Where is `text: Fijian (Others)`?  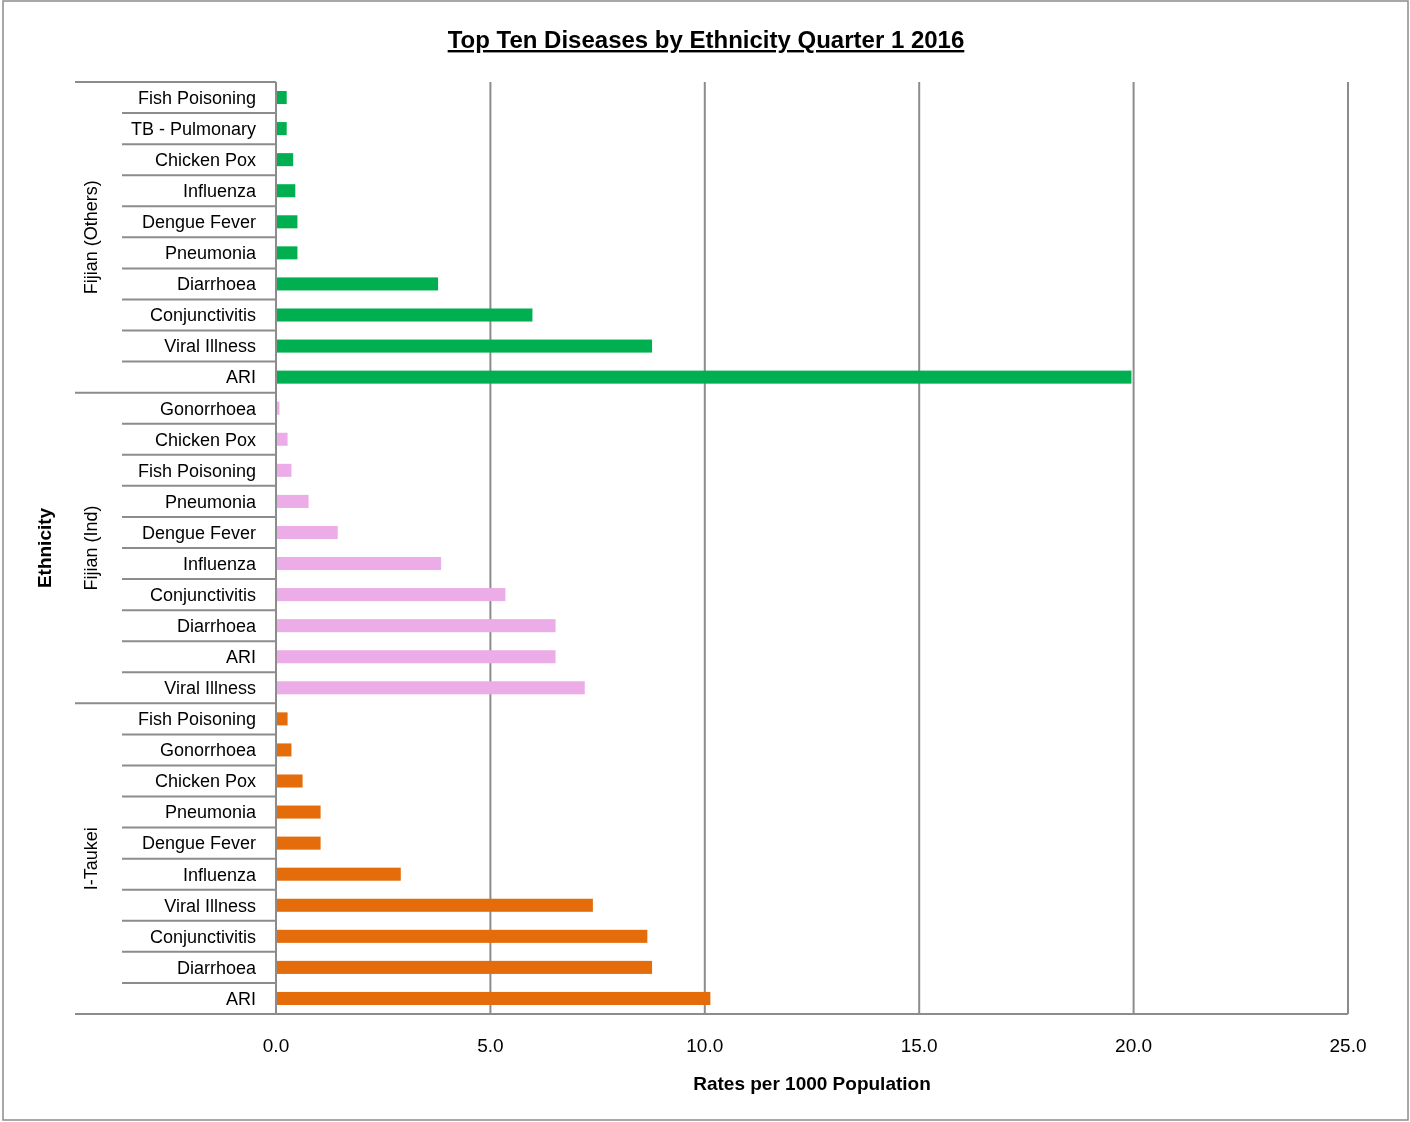 text: Fijian (Others) is located at coordinates (91, 237).